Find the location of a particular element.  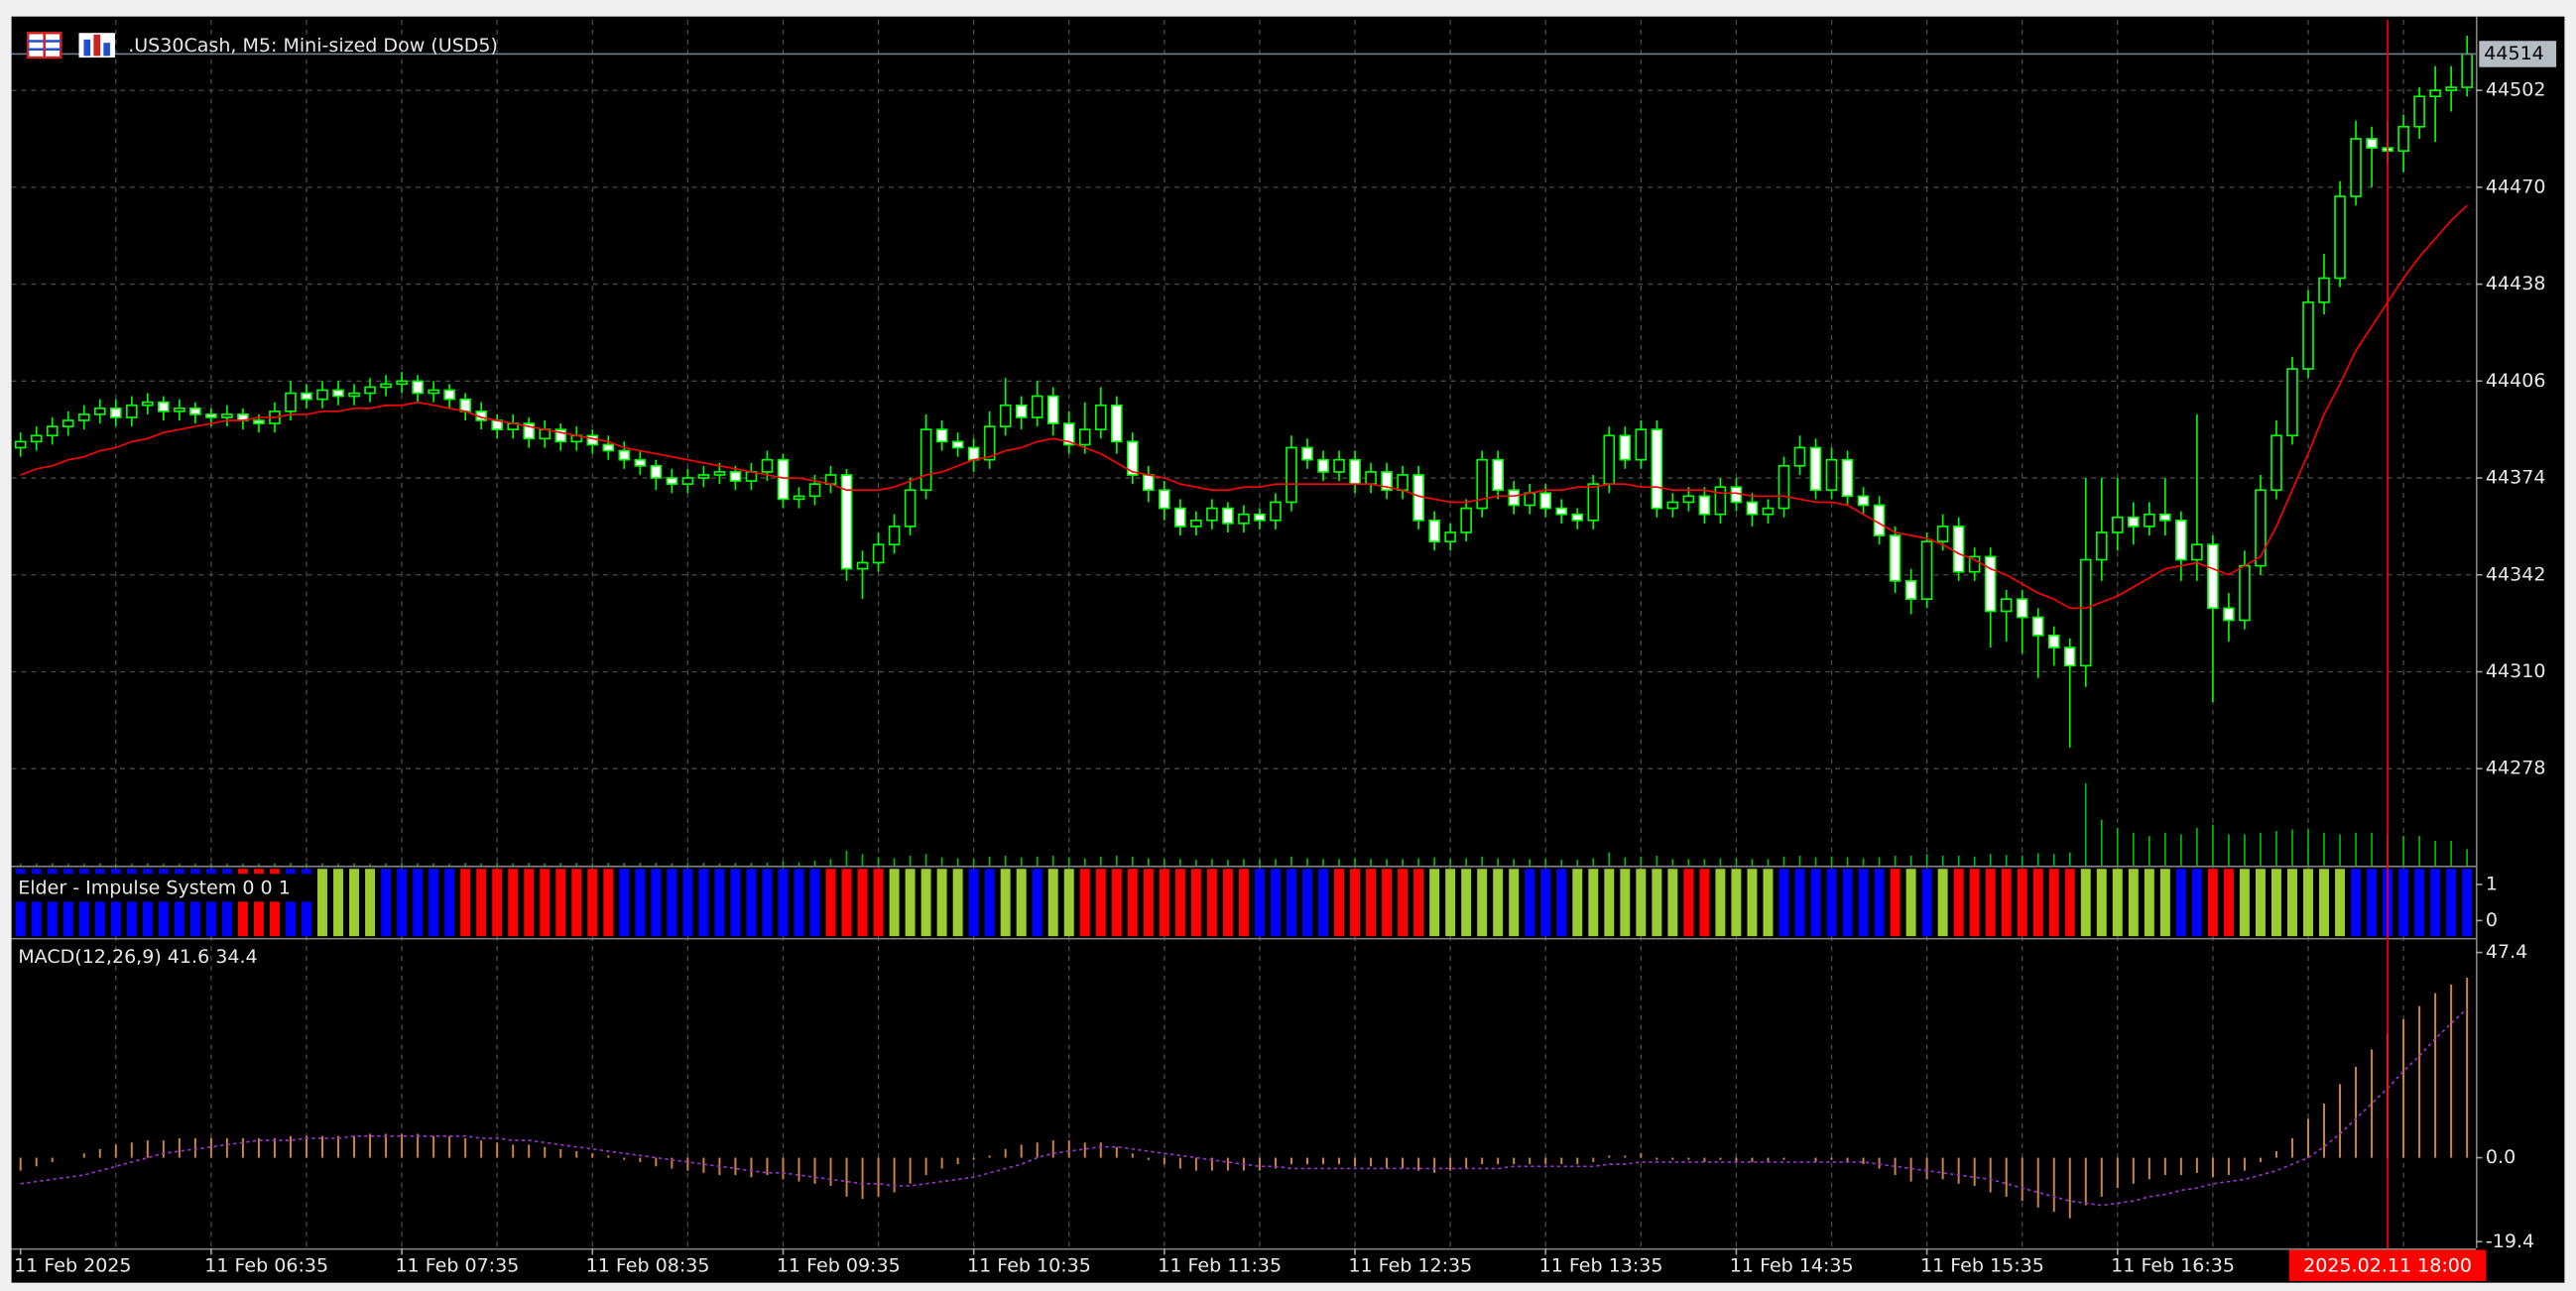

y-tick-label: 44406 is located at coordinates (2516, 381).